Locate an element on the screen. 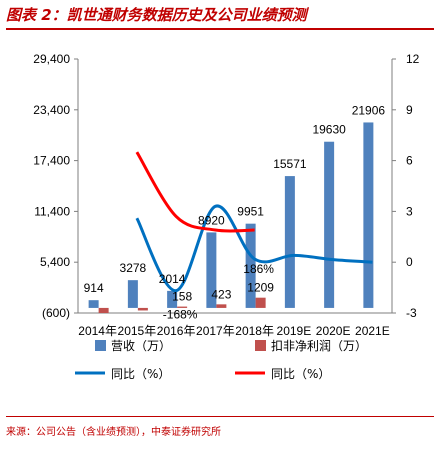 The image size is (441, 450). legend-profit-label: 扣非净利润（万） is located at coordinates (319, 346).